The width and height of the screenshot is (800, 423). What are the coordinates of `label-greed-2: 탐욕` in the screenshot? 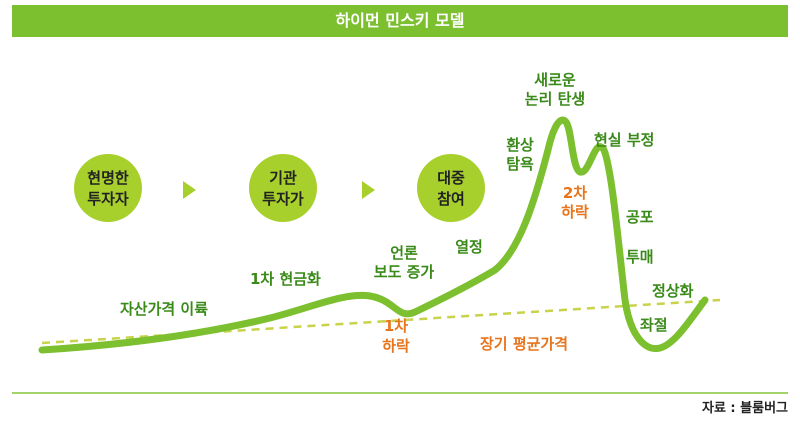 It's located at (520, 164).